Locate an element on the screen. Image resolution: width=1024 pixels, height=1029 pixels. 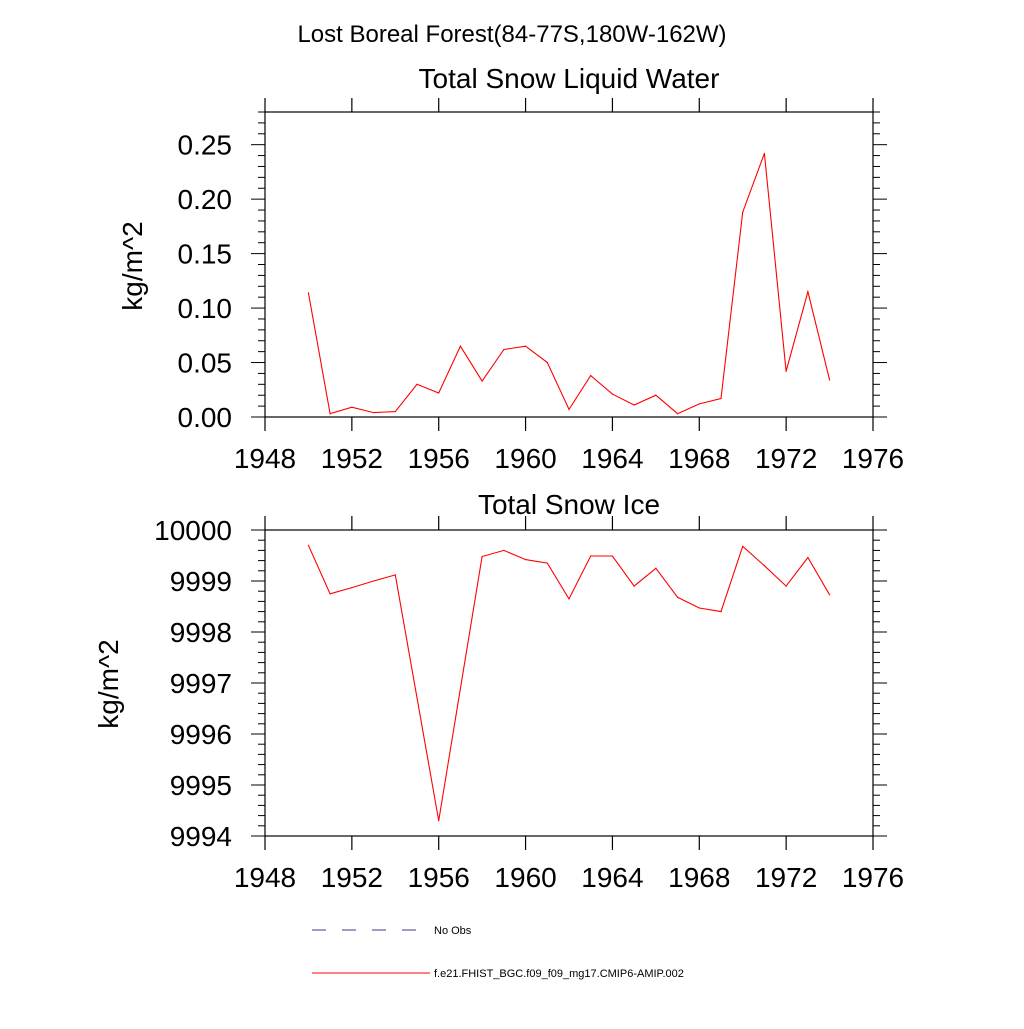
panel-title: Total Snow Ice is located at coordinates (569, 504).